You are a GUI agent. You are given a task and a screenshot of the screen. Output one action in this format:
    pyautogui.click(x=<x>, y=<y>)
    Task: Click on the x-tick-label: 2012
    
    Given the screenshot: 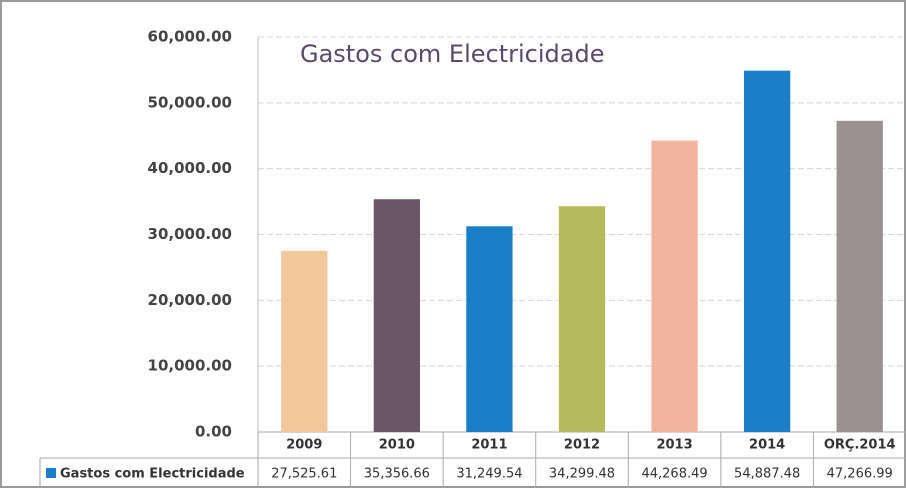 What is the action you would take?
    pyautogui.click(x=582, y=445)
    